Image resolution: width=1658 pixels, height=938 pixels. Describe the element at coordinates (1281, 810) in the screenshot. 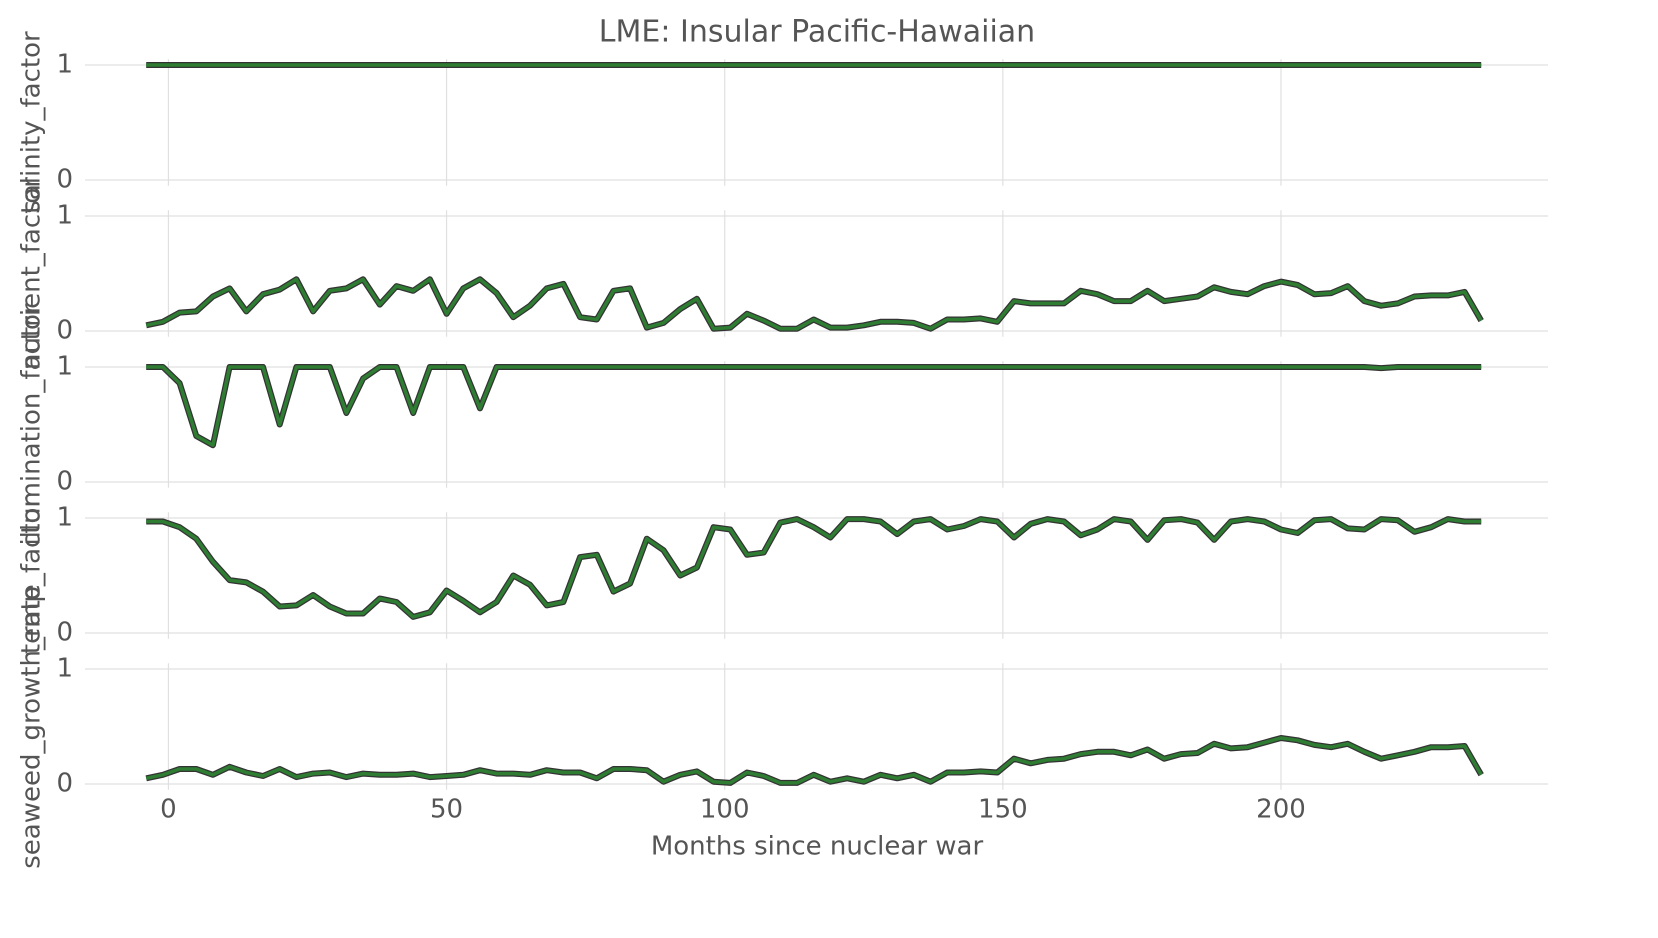

I see `x-tick-label: 200` at that location.